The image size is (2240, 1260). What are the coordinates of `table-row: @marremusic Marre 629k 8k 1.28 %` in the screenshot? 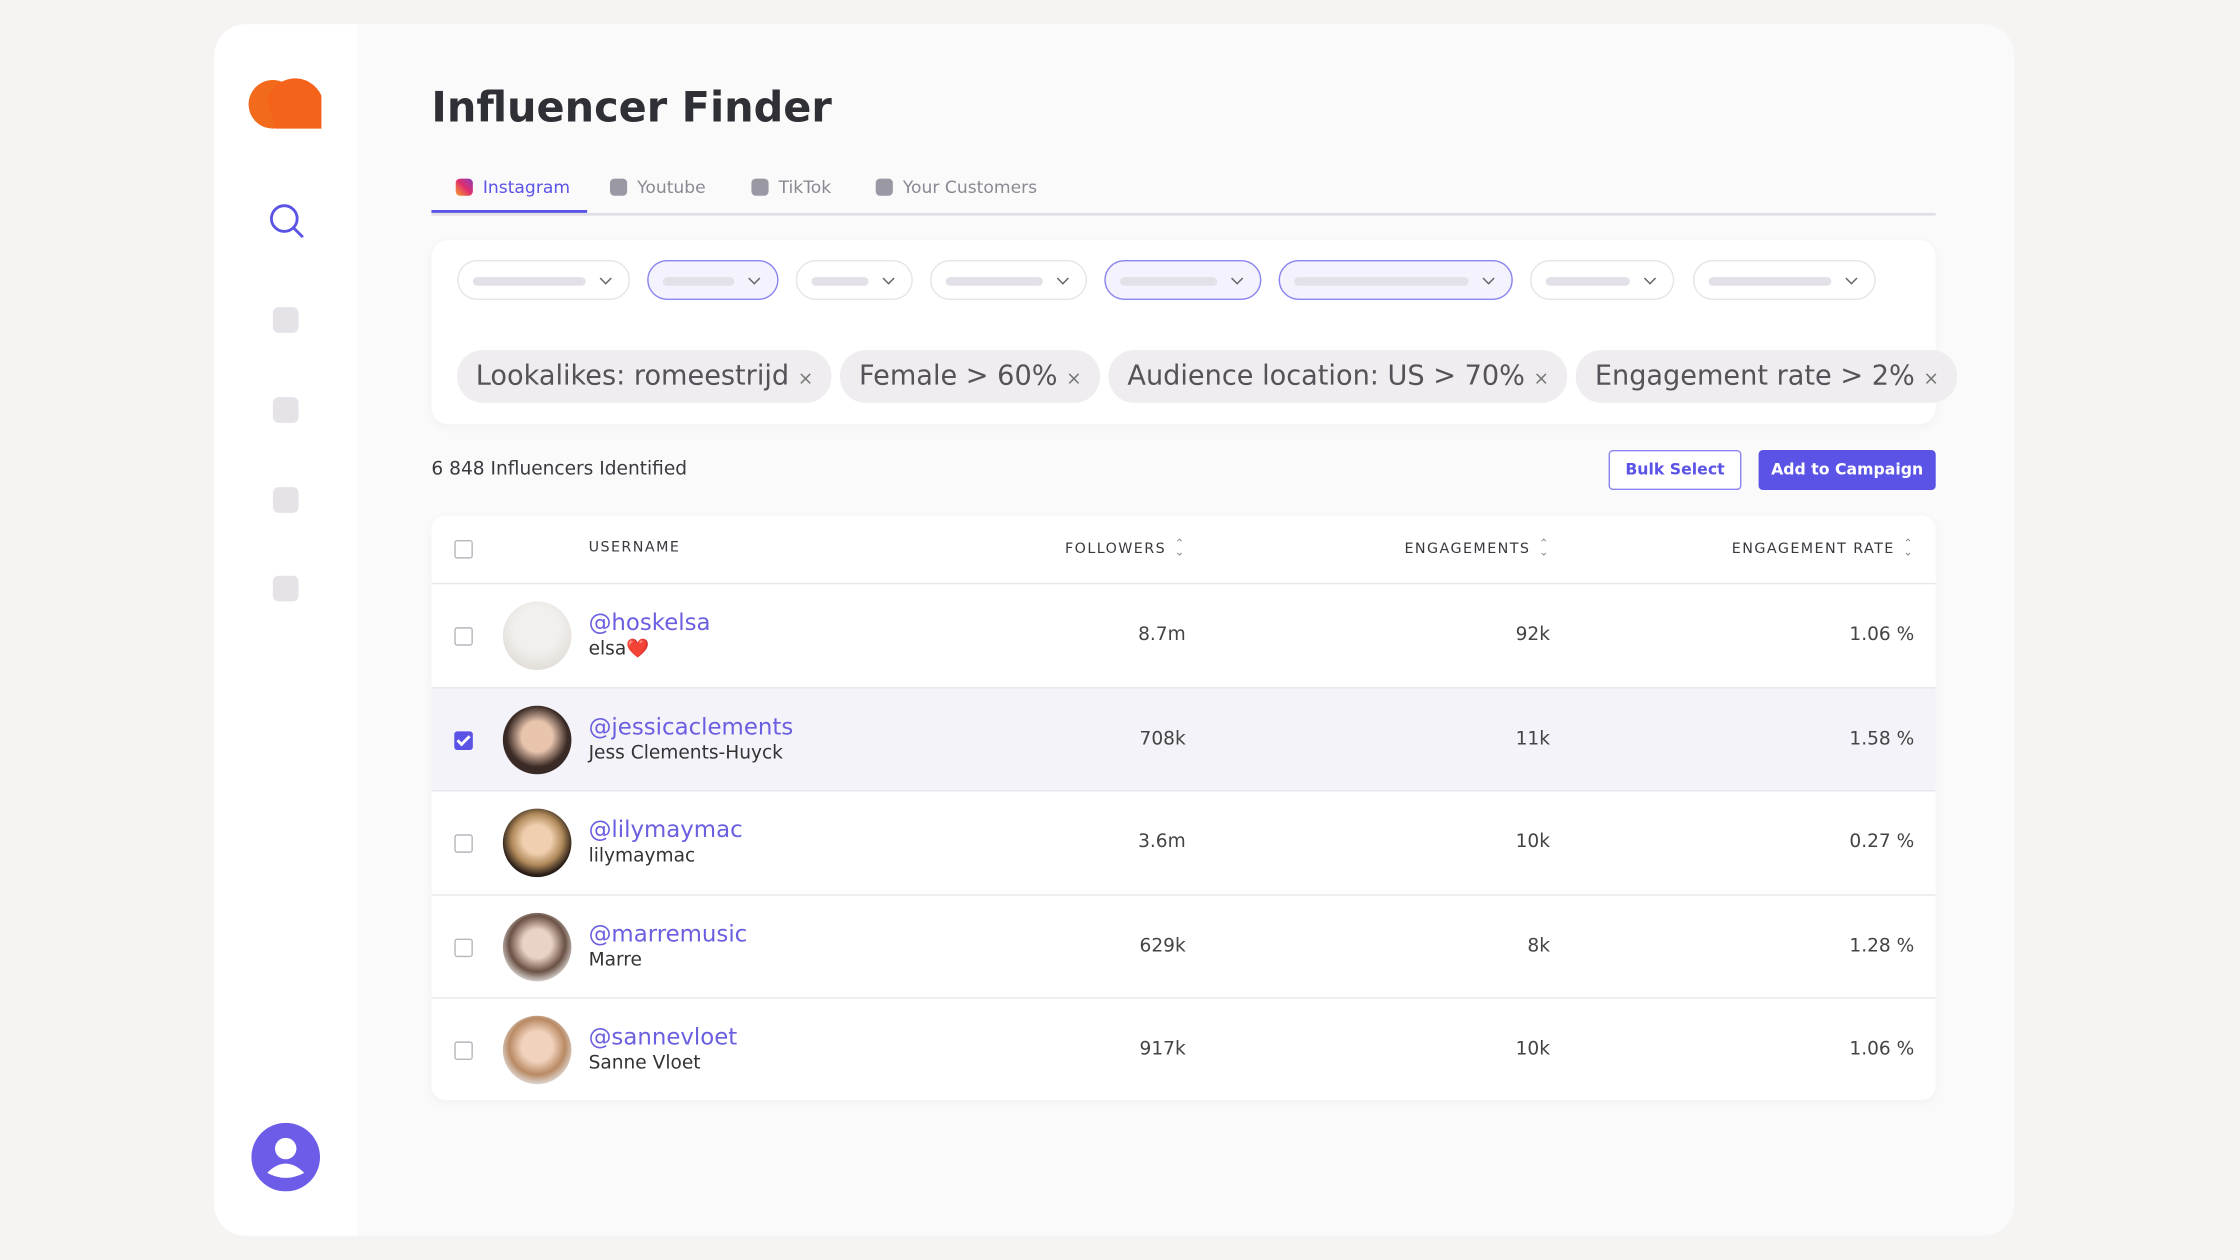 It's located at (1183, 945).